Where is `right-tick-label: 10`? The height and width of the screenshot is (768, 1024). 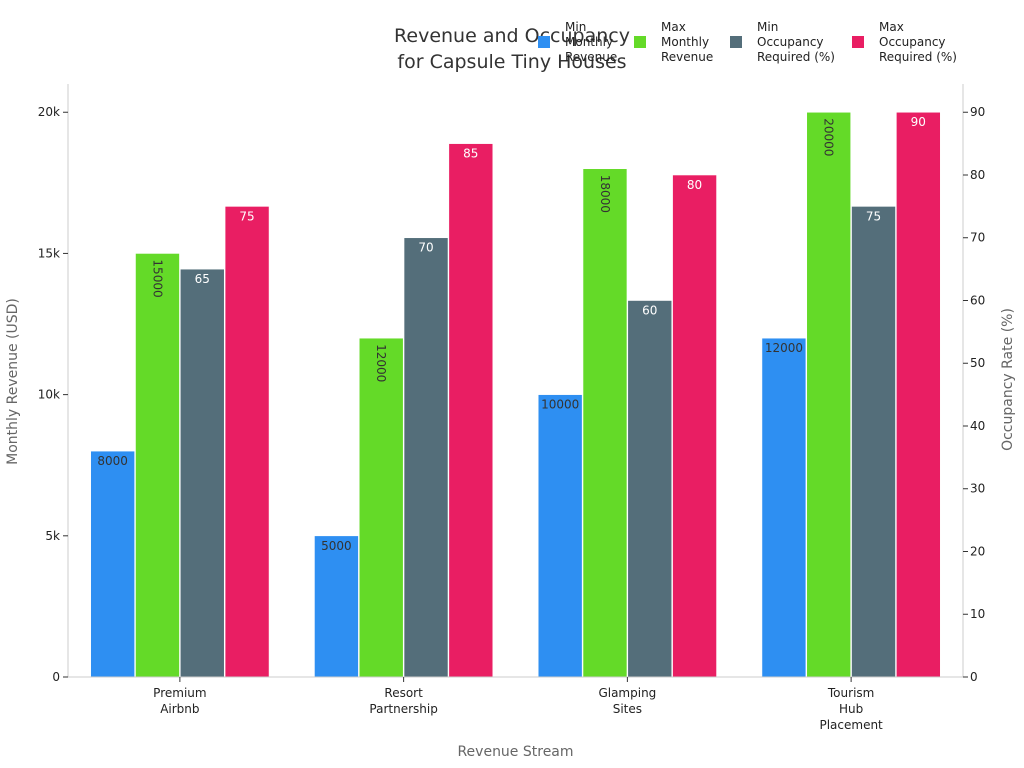 right-tick-label: 10 is located at coordinates (977, 614).